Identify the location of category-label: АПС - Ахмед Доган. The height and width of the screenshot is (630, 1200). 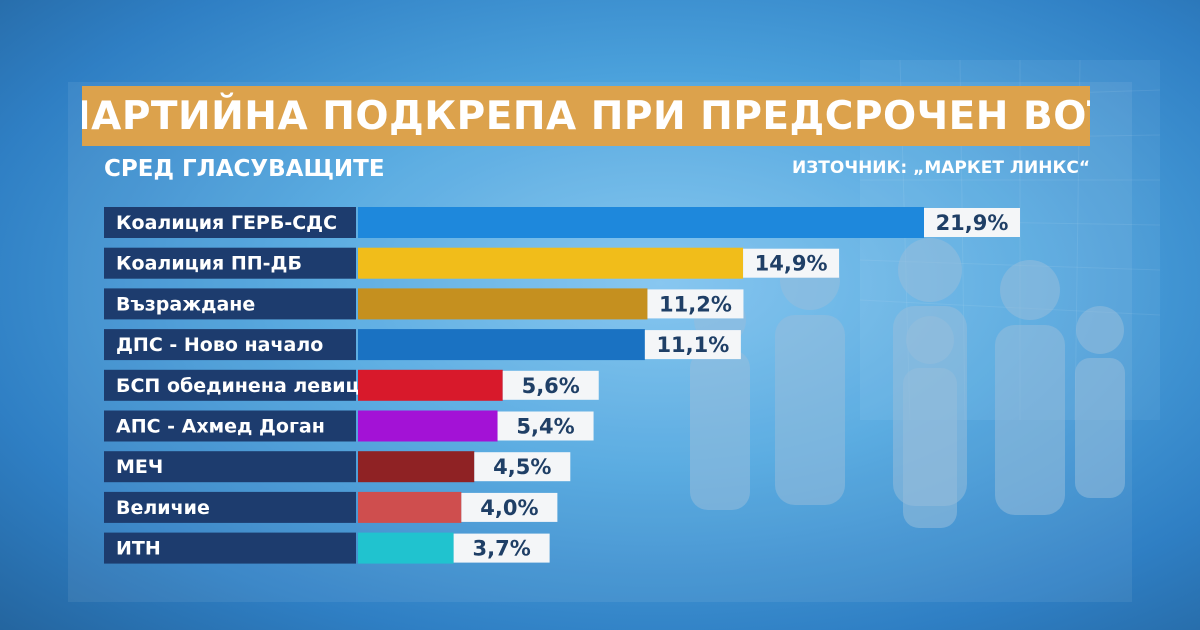
(220, 427).